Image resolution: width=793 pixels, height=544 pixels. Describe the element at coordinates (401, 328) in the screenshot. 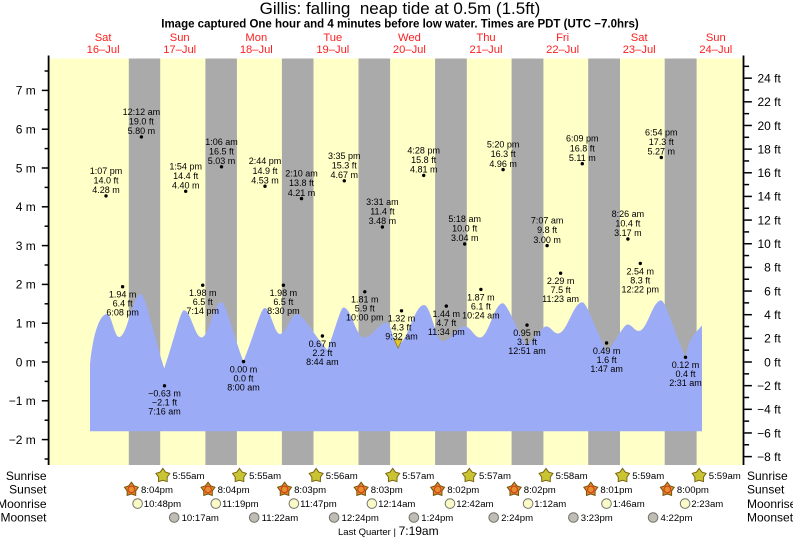

I see `svg-text: 4.3 ft` at that location.